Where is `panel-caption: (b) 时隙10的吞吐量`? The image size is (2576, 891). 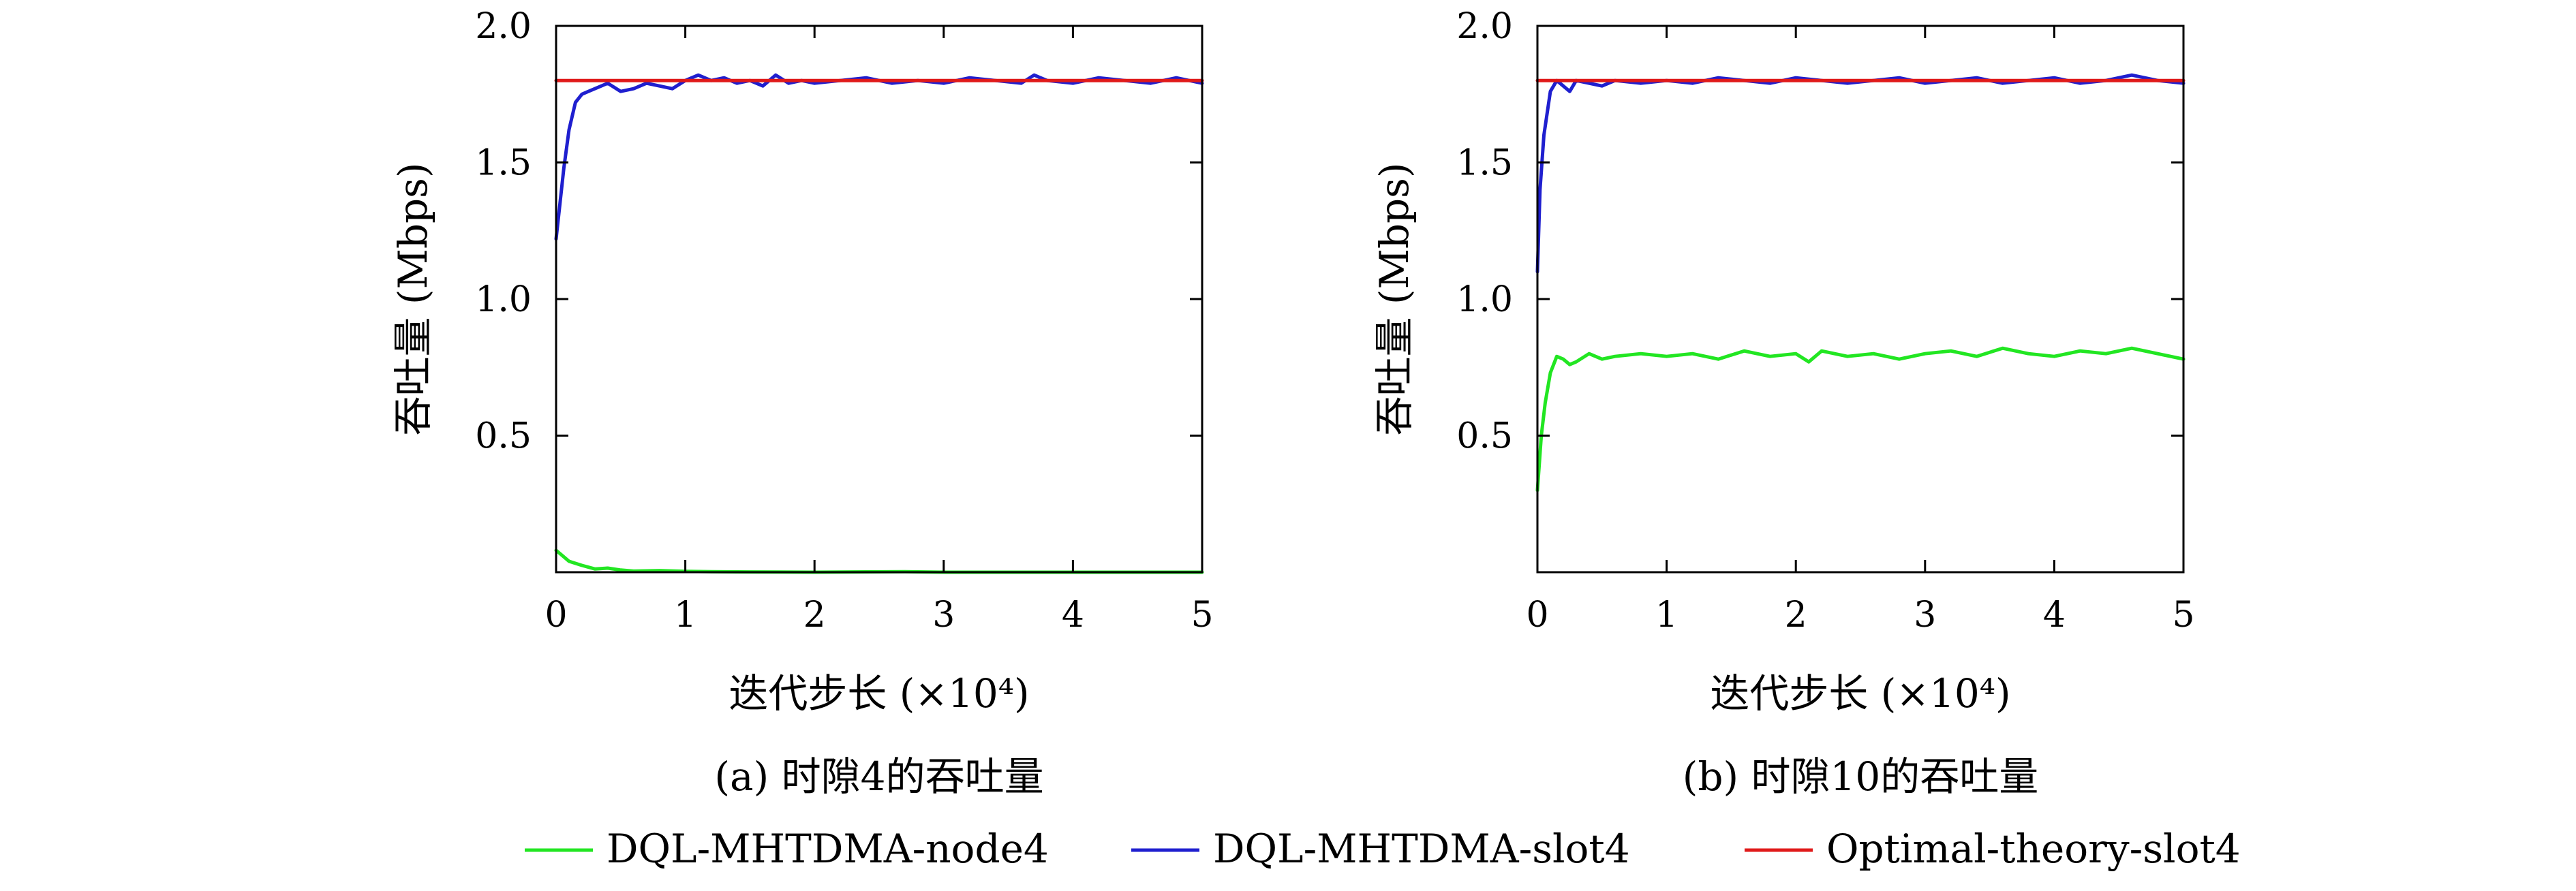
panel-caption: (b) 时隙10的吞吐量 is located at coordinates (1861, 776).